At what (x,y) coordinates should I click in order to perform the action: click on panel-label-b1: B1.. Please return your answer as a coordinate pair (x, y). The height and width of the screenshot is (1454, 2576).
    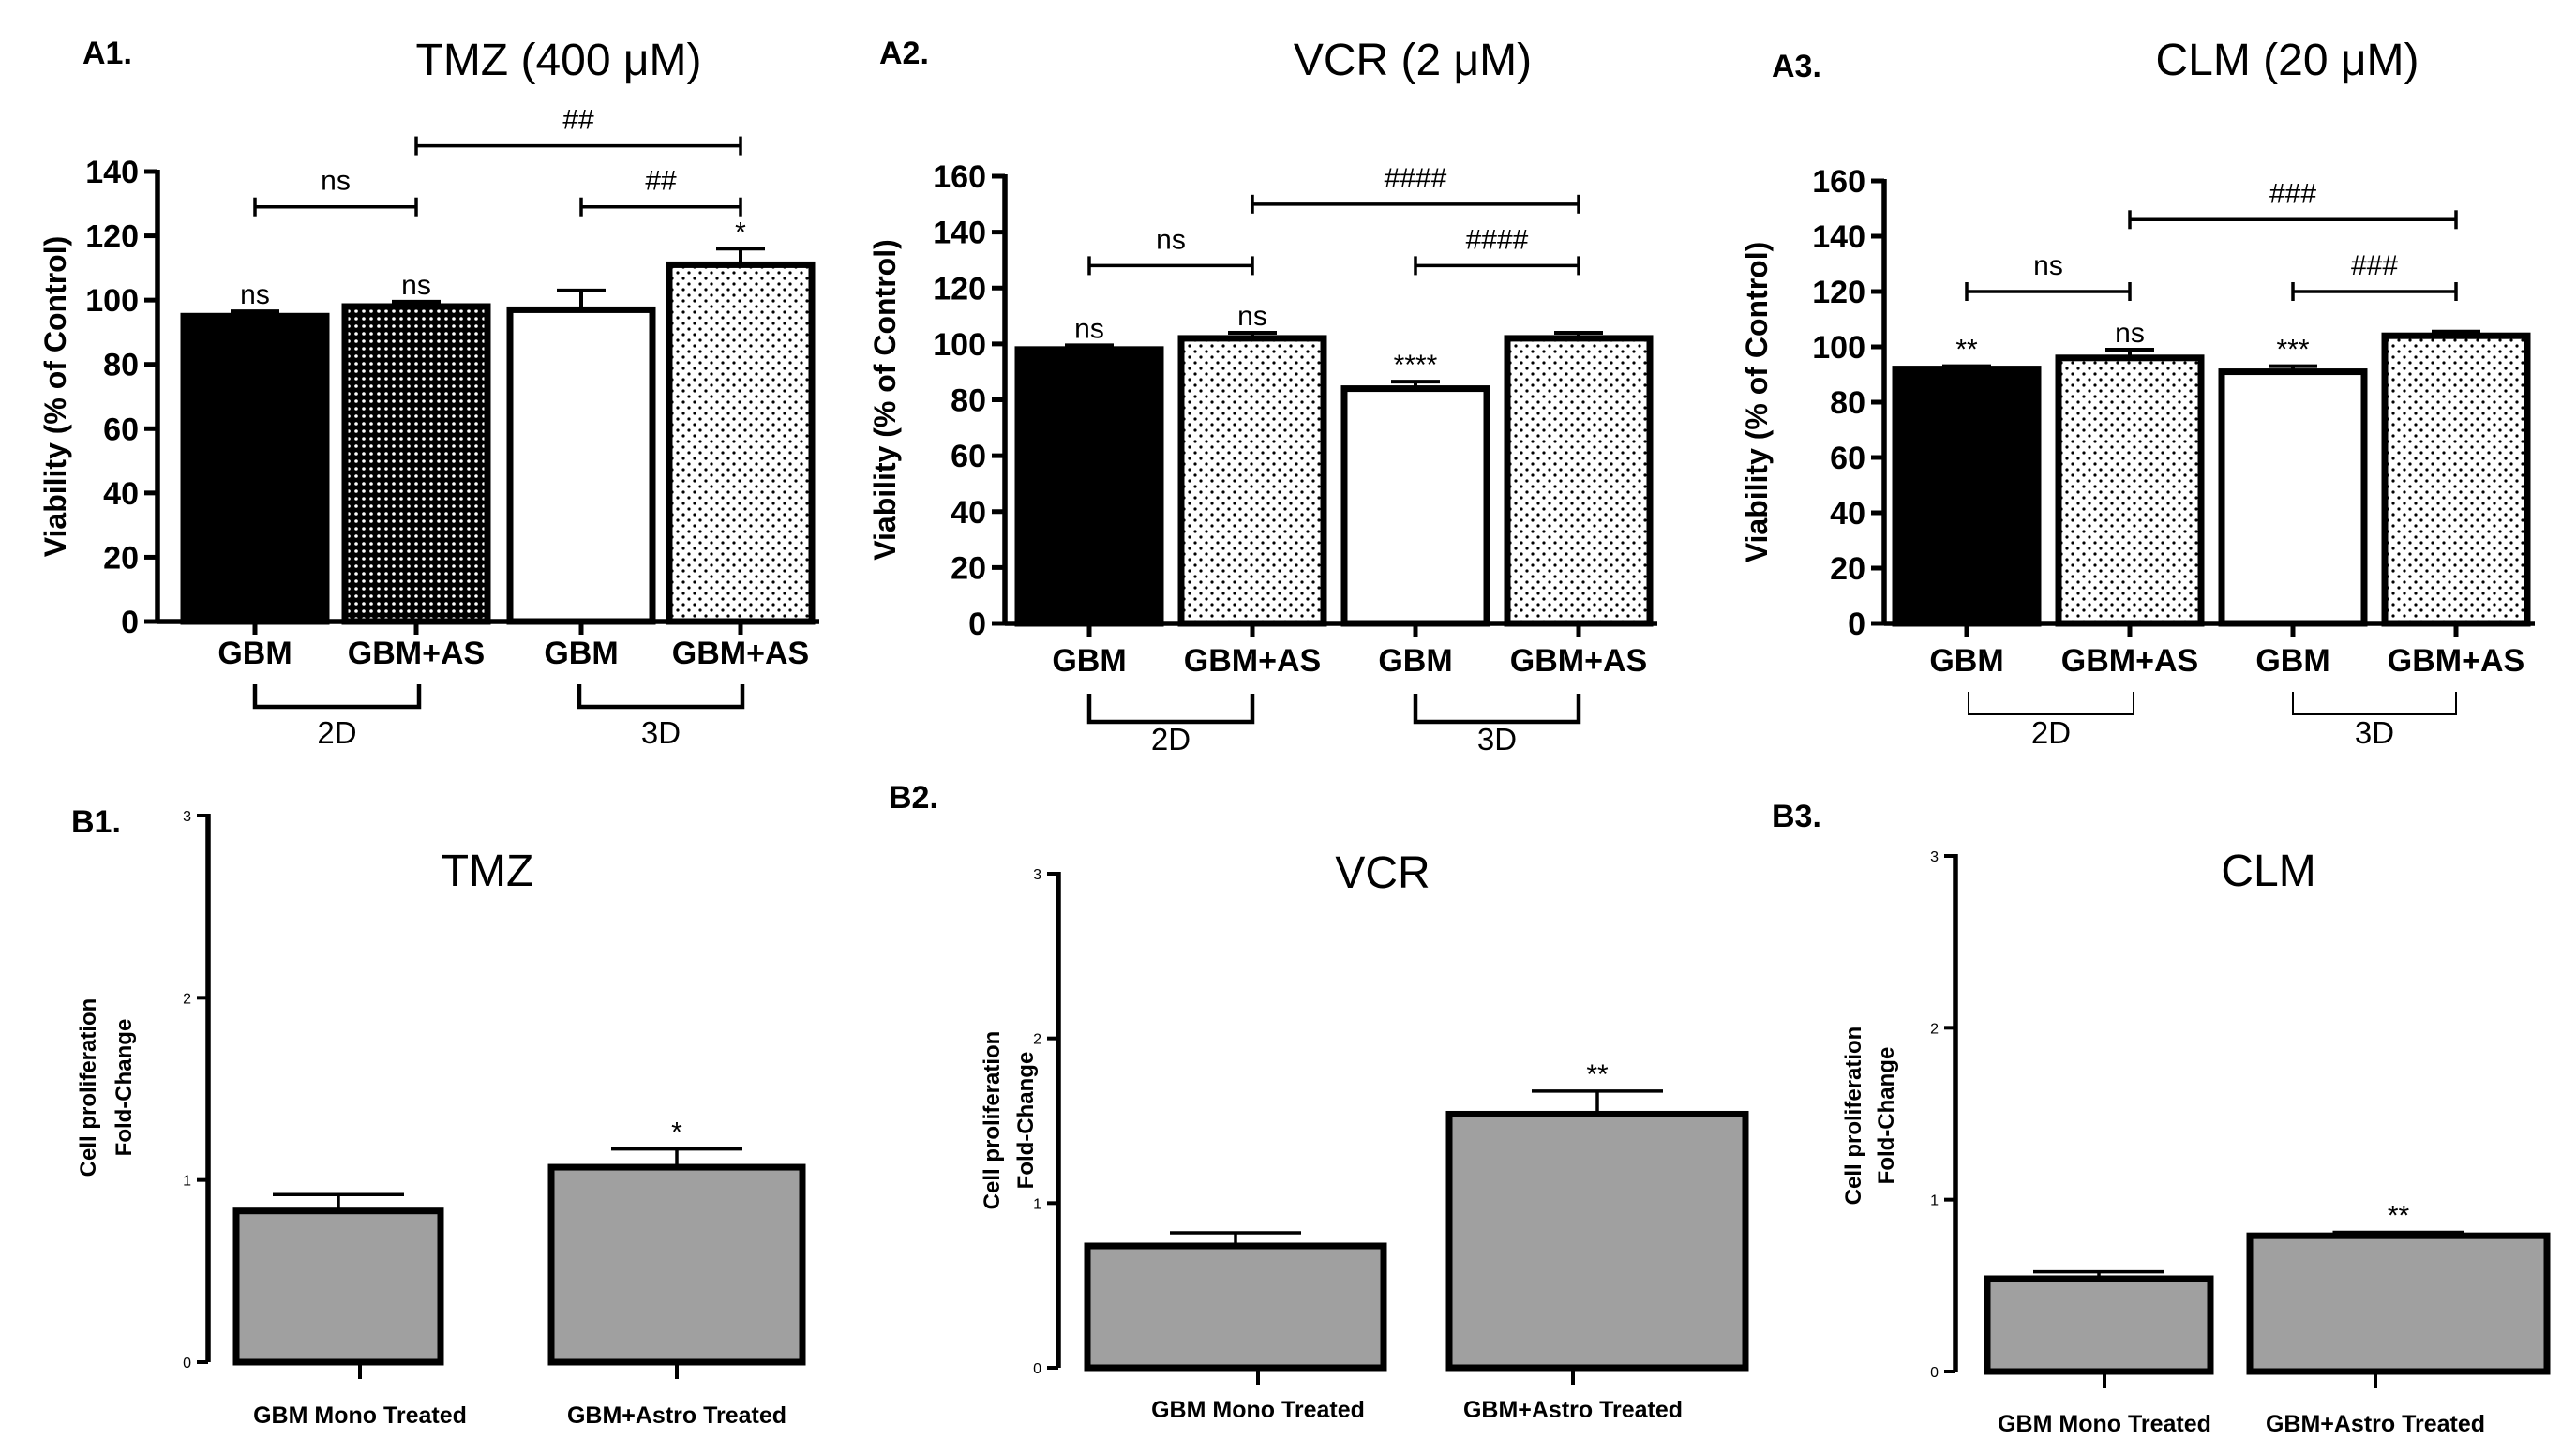
    Looking at the image, I should click on (96, 822).